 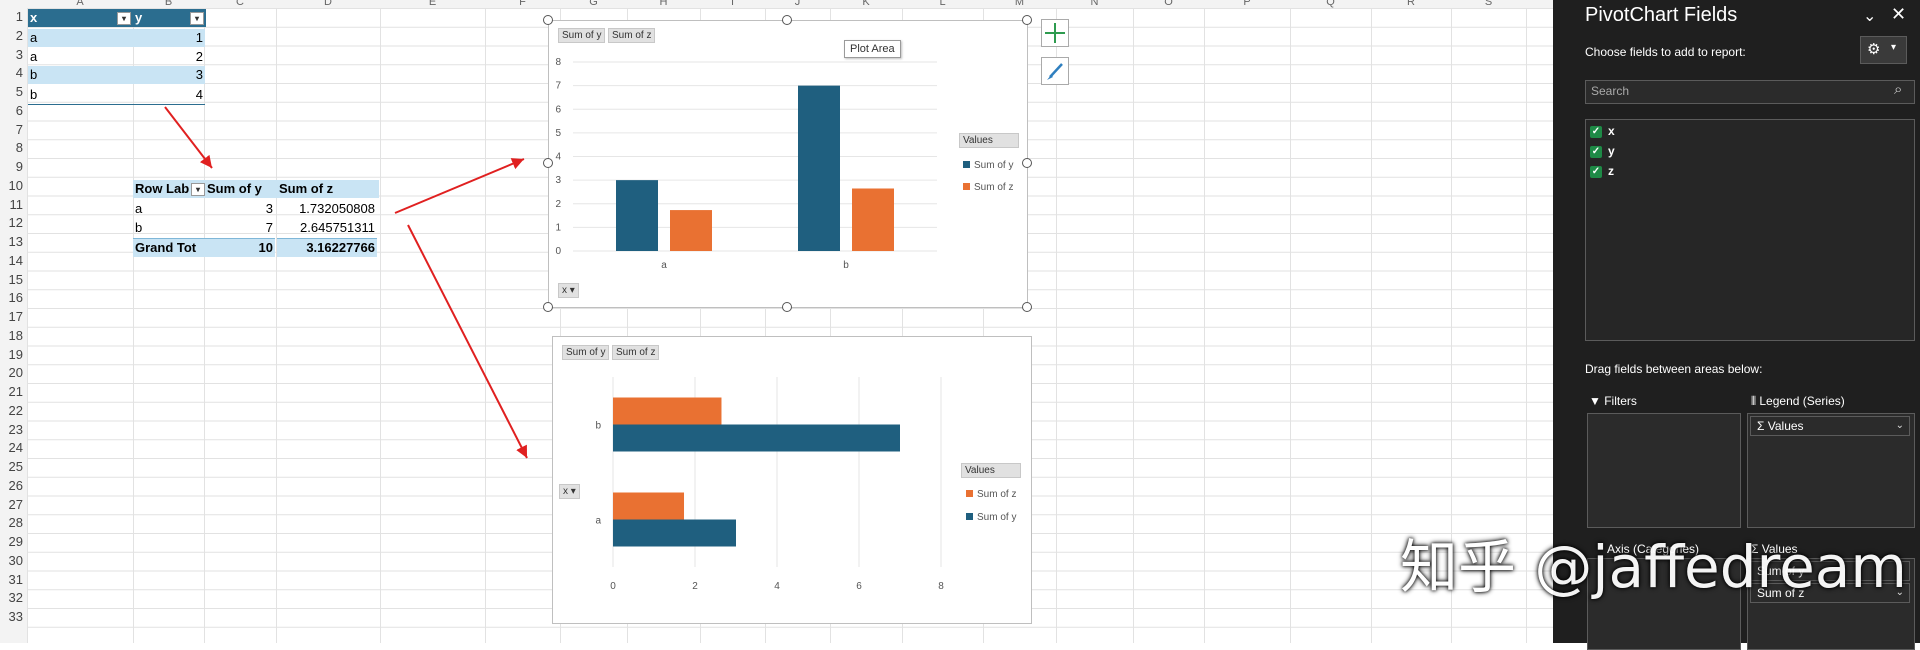 I want to click on row-number: 12, so click(x=15, y=223).